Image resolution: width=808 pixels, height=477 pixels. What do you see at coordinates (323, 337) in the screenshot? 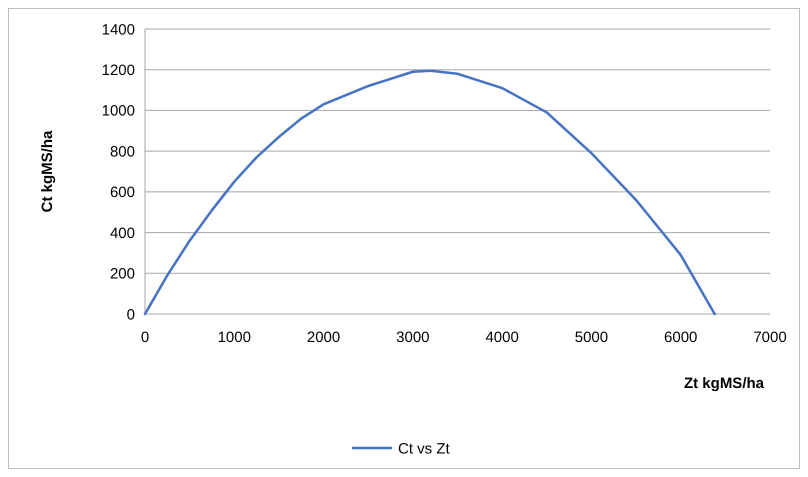
I see `x-tick-label: 2000` at bounding box center [323, 337].